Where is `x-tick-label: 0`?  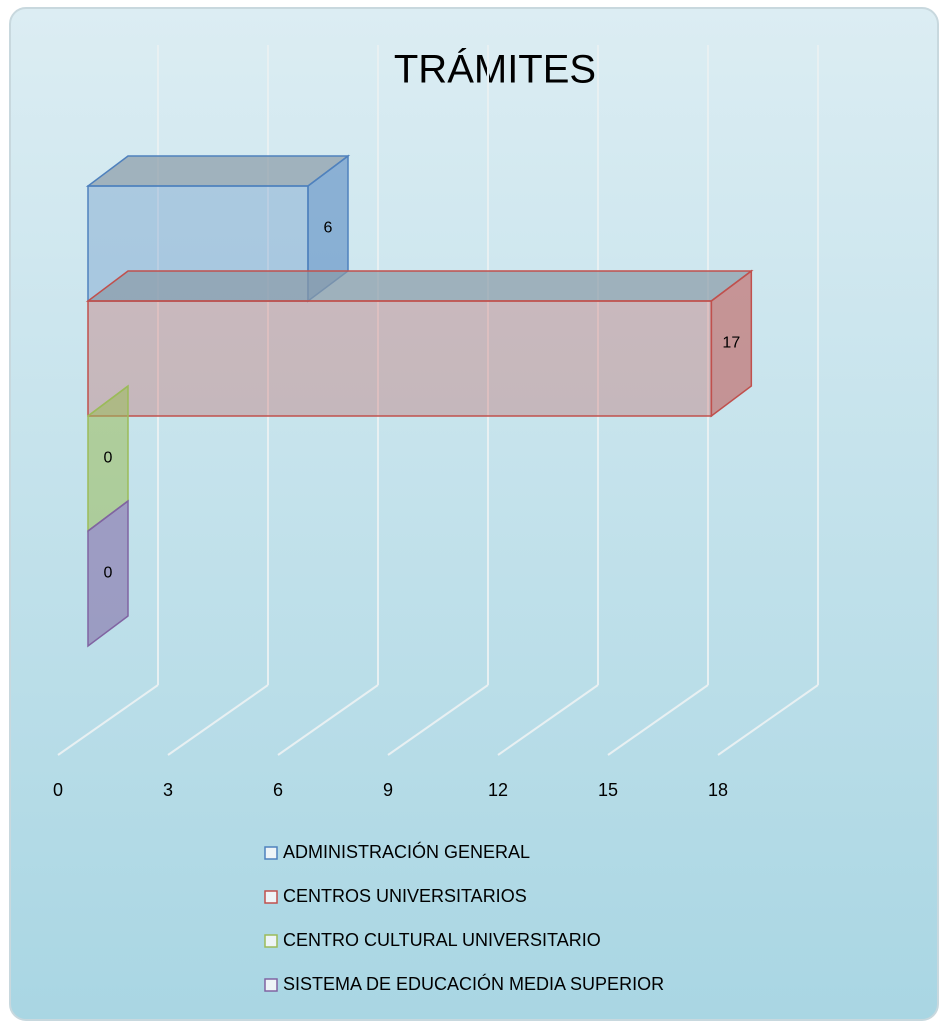 x-tick-label: 0 is located at coordinates (58, 790).